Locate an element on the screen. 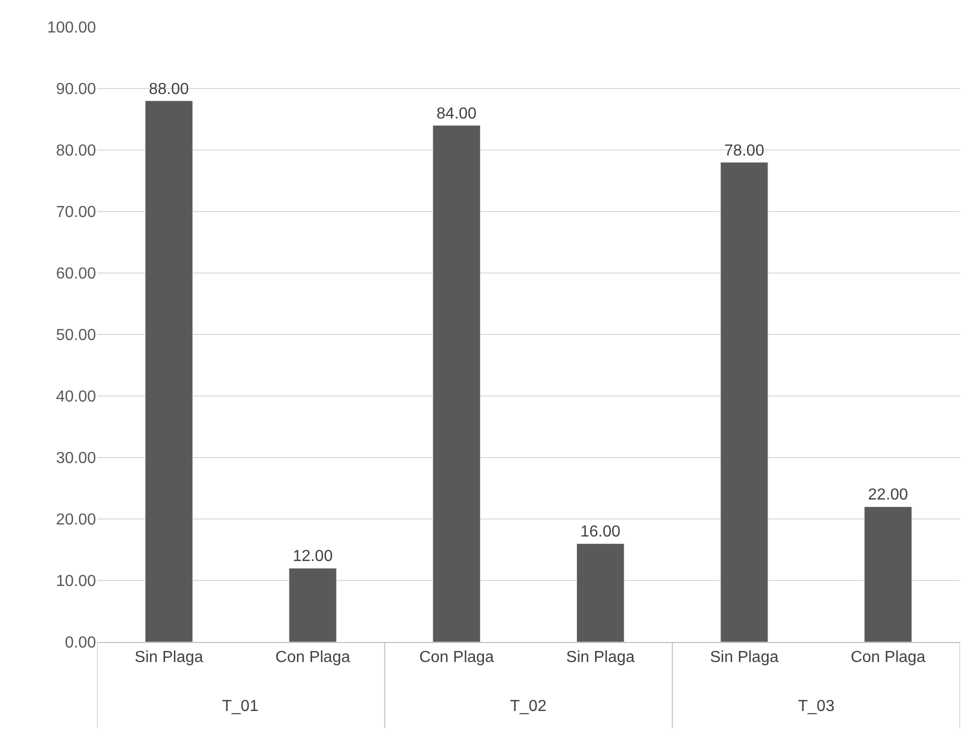 Image resolution: width=977 pixels, height=731 pixels. data-label: 16.00 is located at coordinates (600, 532).